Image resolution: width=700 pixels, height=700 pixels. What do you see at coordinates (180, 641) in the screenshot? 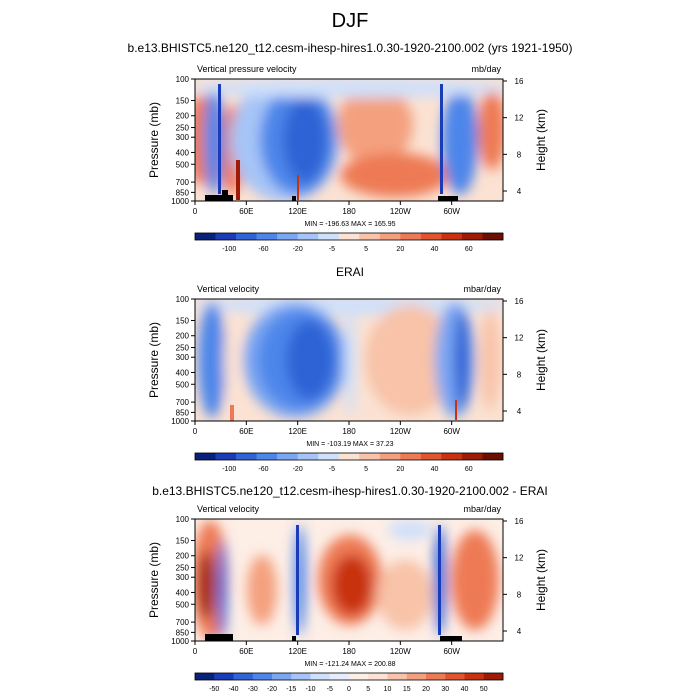
I see `y-tick-label: 1000` at bounding box center [180, 641].